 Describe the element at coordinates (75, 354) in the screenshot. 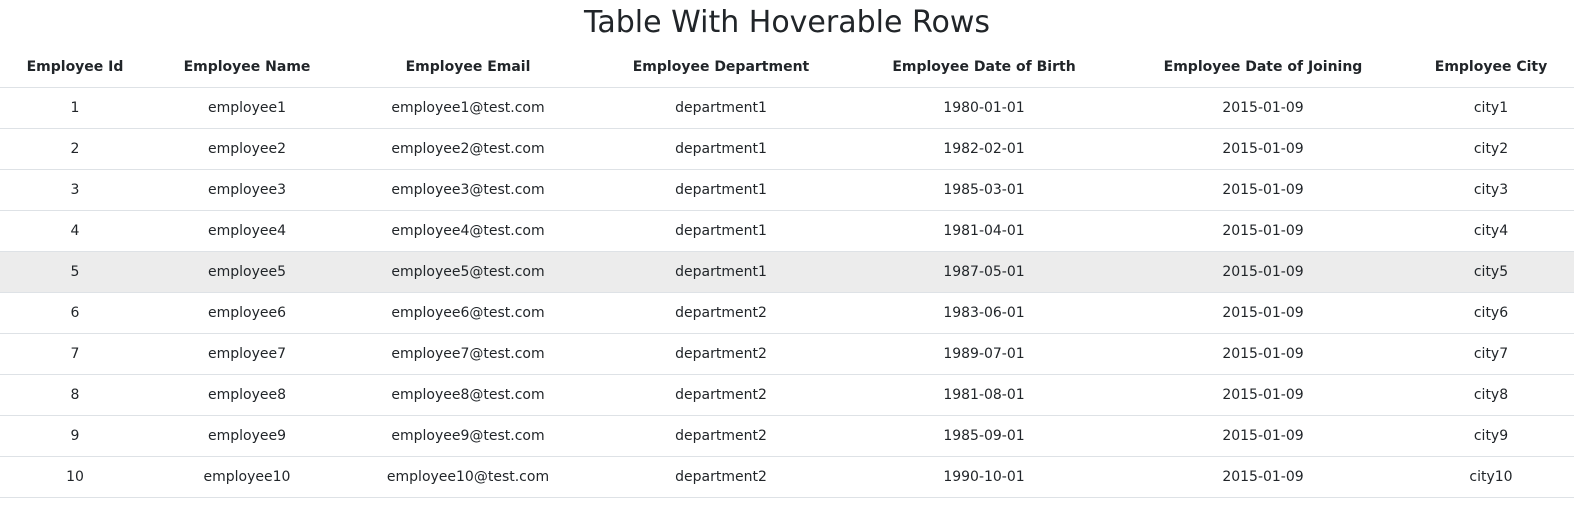

I see `cell-id: 7` at that location.